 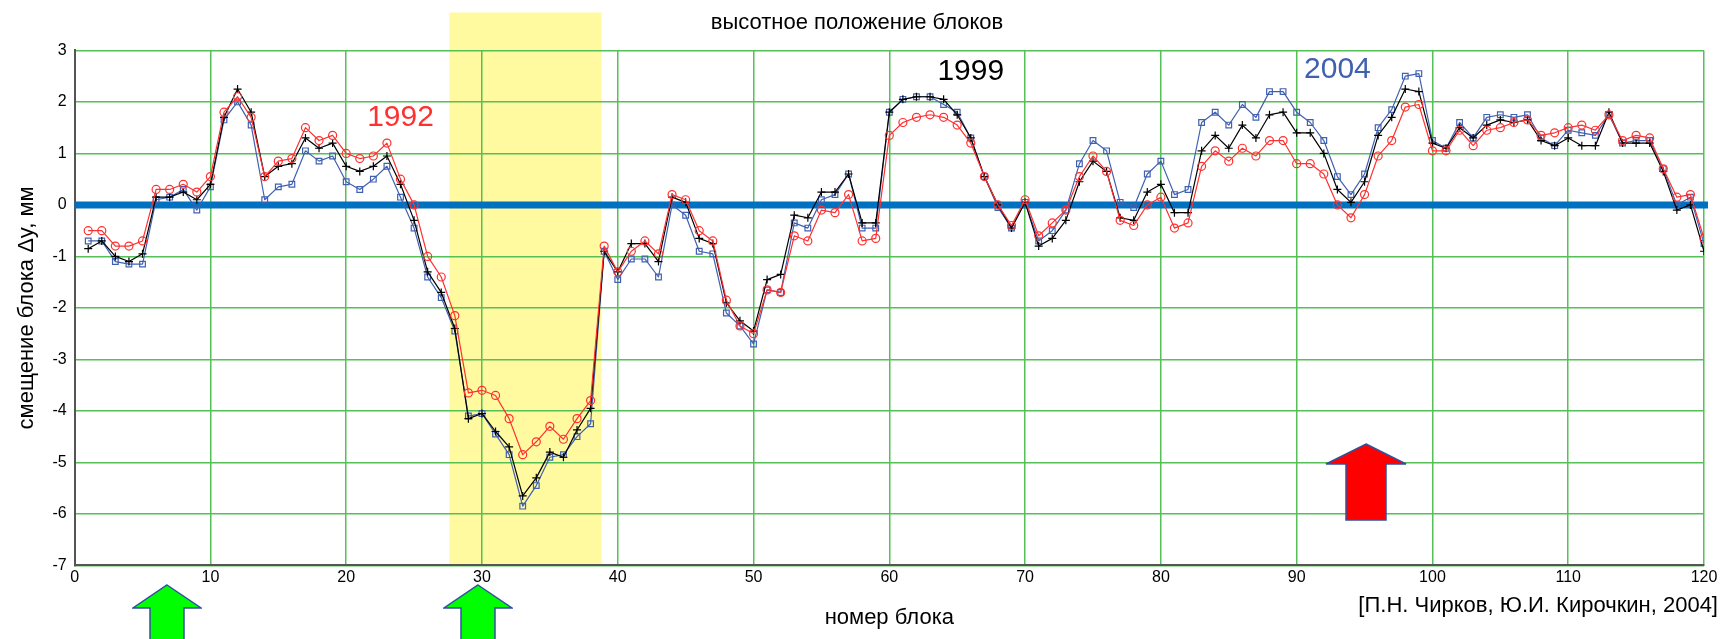 What do you see at coordinates (1160, 577) in the screenshot?
I see `x-tick-label: 80` at bounding box center [1160, 577].